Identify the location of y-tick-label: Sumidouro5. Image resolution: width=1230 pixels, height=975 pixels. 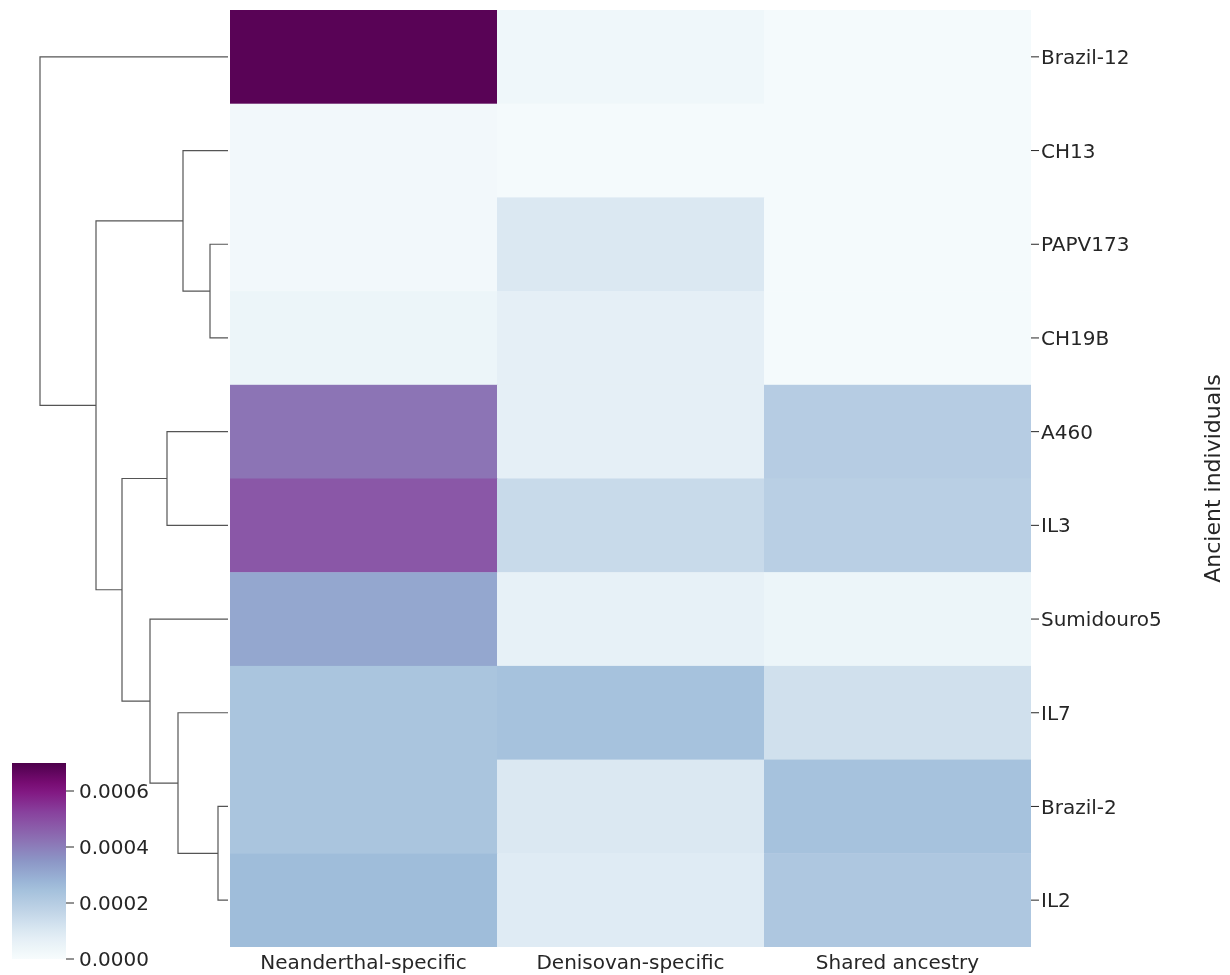
(1101, 619).